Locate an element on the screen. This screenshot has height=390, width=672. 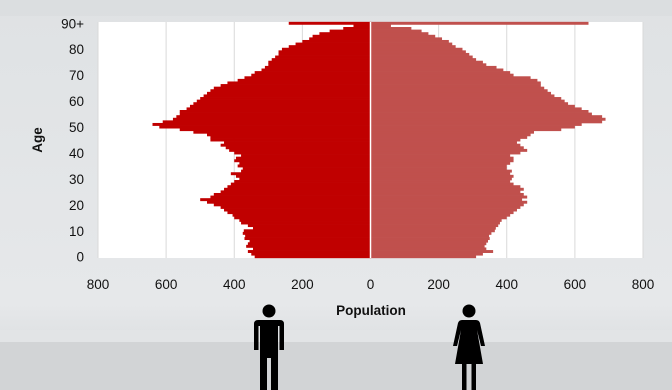
y-tick-label: 60 is located at coordinates (76, 101).